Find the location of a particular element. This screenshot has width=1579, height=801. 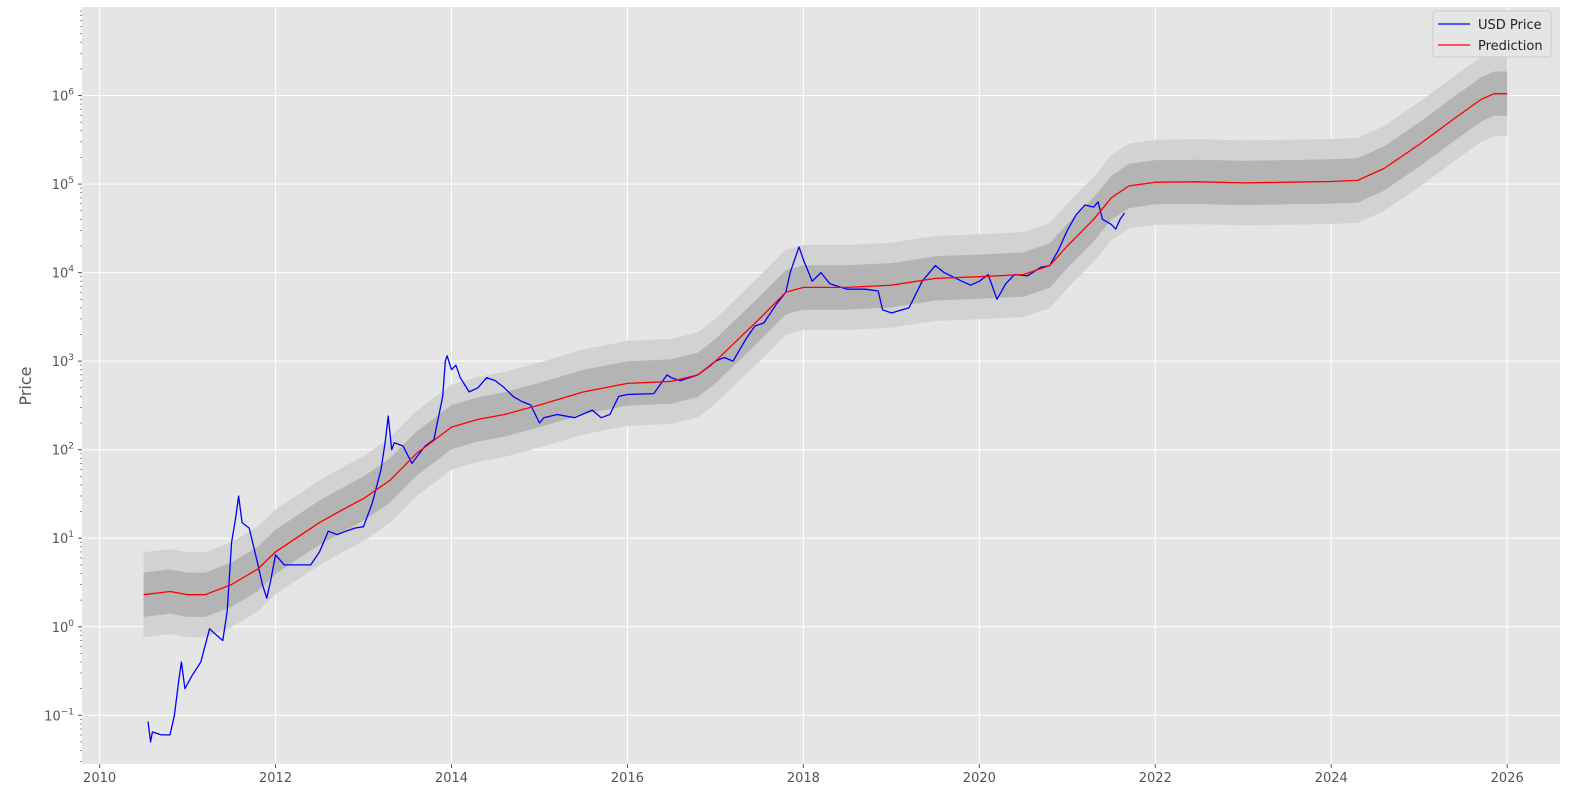

y-tick-label: 10⁵ is located at coordinates (63, 184).